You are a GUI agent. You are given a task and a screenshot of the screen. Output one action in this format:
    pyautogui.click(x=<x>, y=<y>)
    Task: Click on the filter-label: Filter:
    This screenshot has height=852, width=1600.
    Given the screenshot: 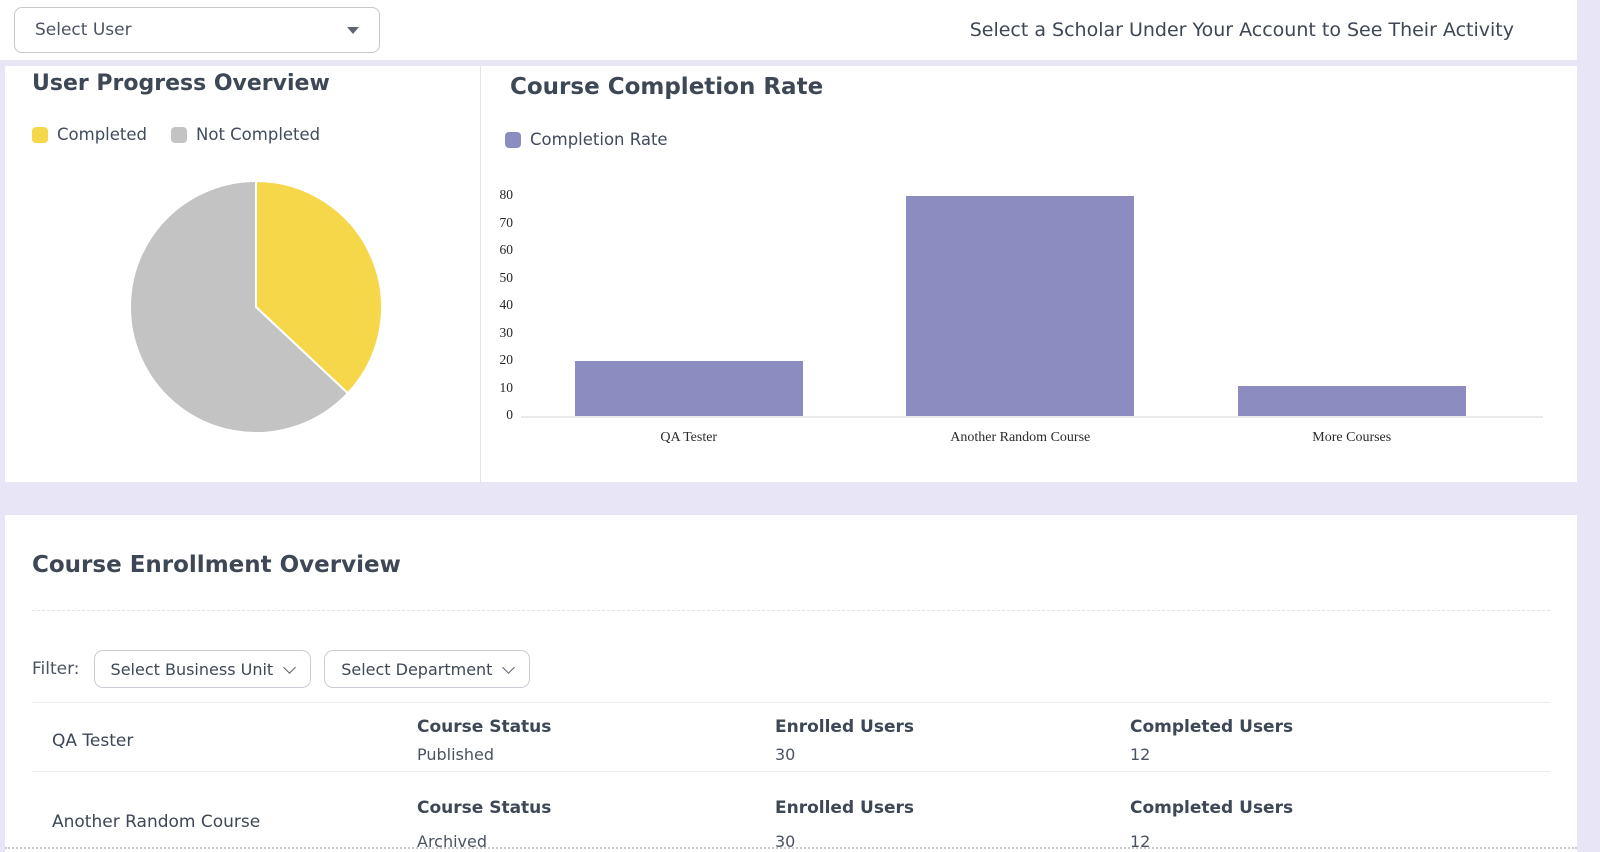 What is the action you would take?
    pyautogui.click(x=56, y=669)
    